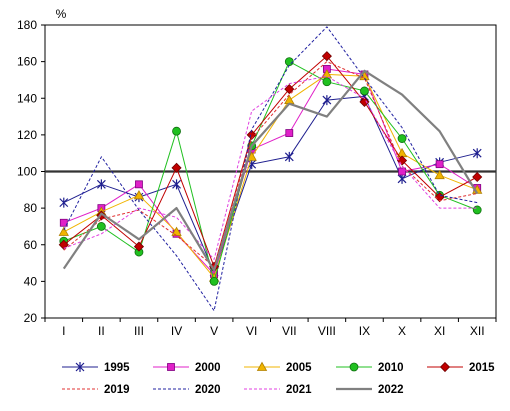 The image size is (510, 411). Describe the element at coordinates (171, 367) in the screenshot. I see `legend-marker-2000` at that location.